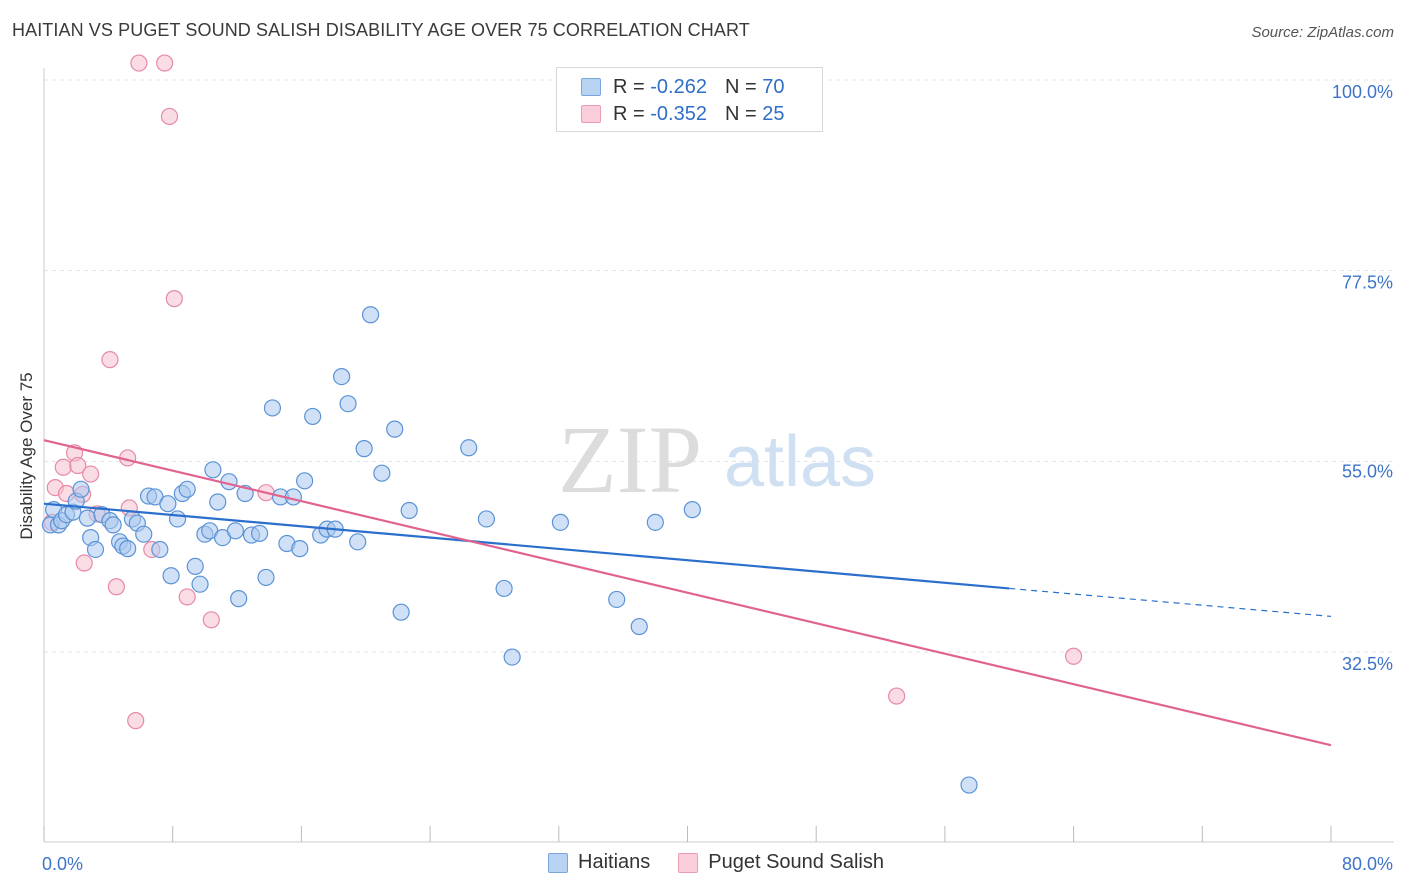  What do you see at coordinates (62, 864) in the screenshot?
I see `x-tick-label: 0.0%` at bounding box center [62, 864].